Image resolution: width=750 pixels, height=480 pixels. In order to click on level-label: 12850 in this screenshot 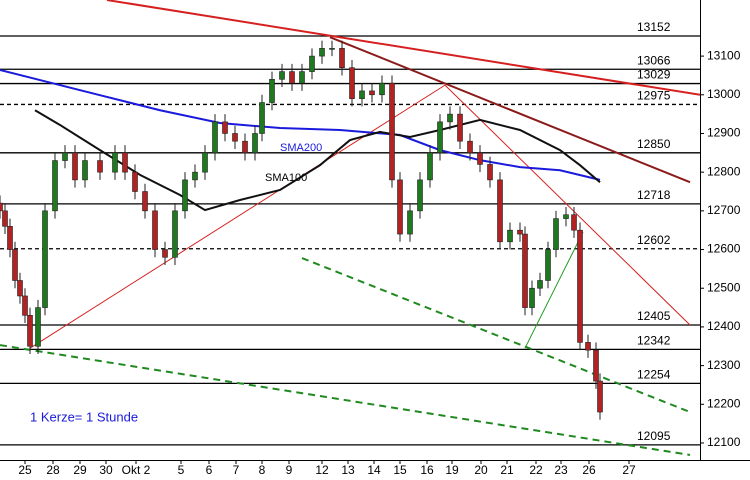, I will do `click(654, 144)`.